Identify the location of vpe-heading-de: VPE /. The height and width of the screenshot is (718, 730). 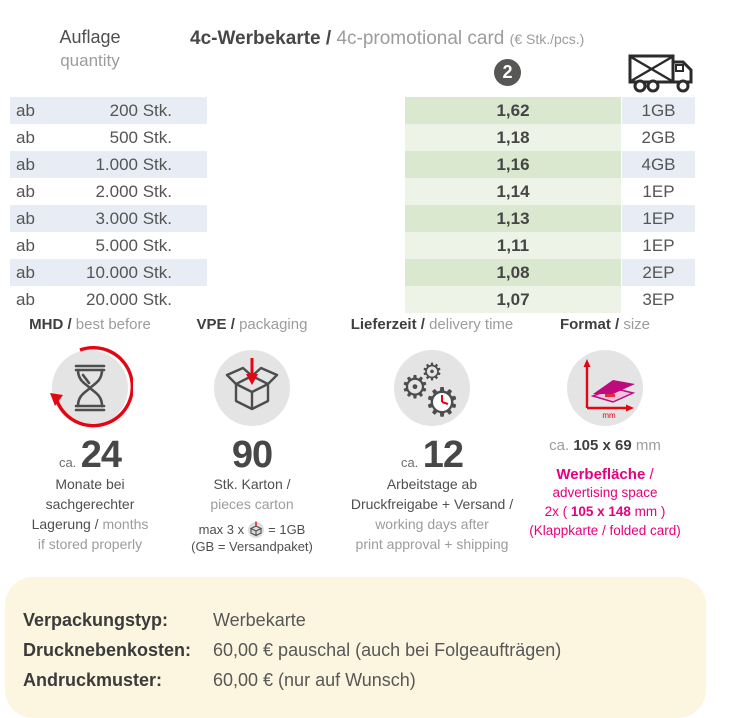
(218, 324).